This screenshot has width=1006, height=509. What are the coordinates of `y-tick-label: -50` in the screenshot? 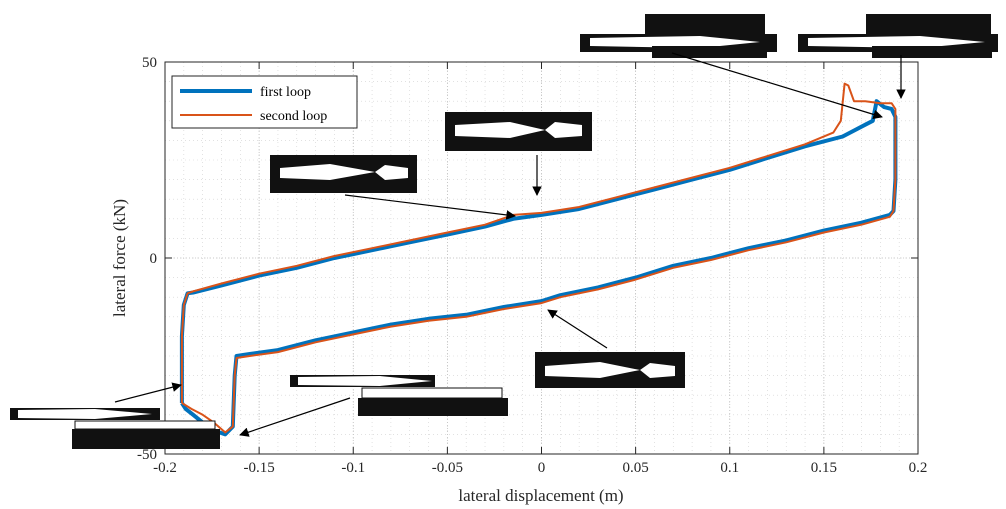 It's located at (147, 455).